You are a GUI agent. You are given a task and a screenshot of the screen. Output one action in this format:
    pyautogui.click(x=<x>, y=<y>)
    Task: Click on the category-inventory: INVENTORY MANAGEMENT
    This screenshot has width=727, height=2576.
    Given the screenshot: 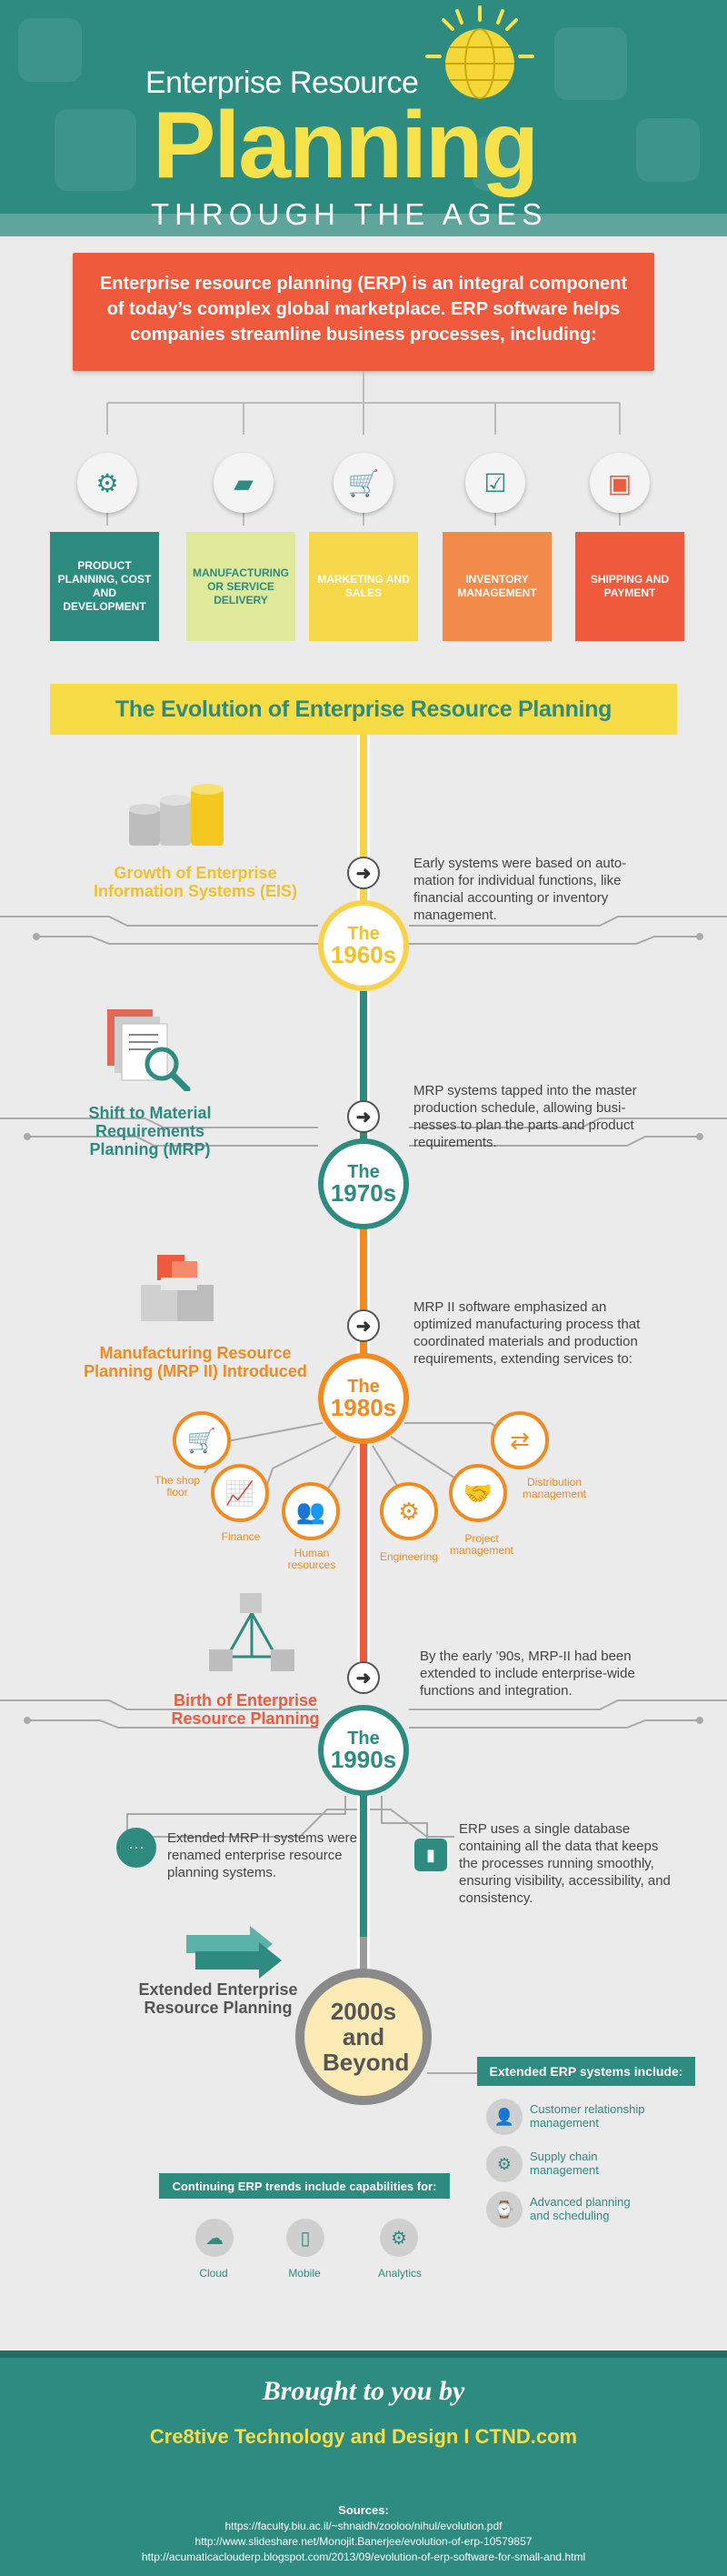 What is the action you would take?
    pyautogui.click(x=497, y=586)
    